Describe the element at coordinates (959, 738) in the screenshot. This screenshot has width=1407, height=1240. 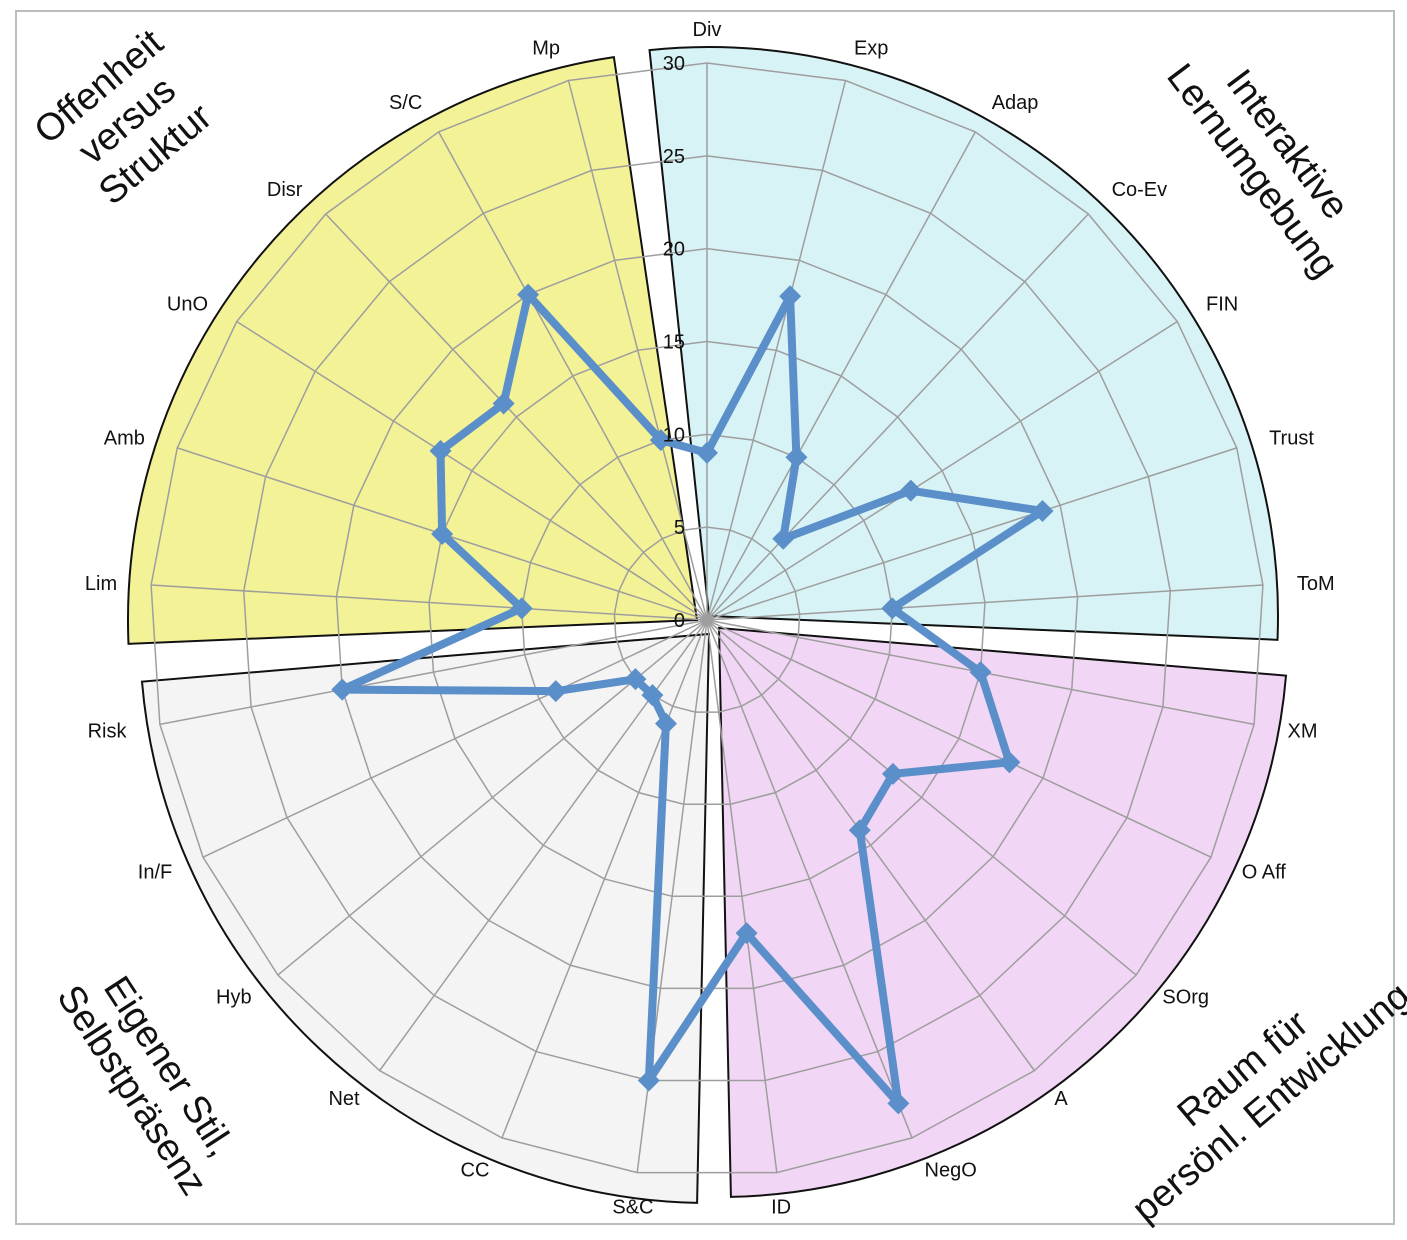
I see `spoke-O Aff` at that location.